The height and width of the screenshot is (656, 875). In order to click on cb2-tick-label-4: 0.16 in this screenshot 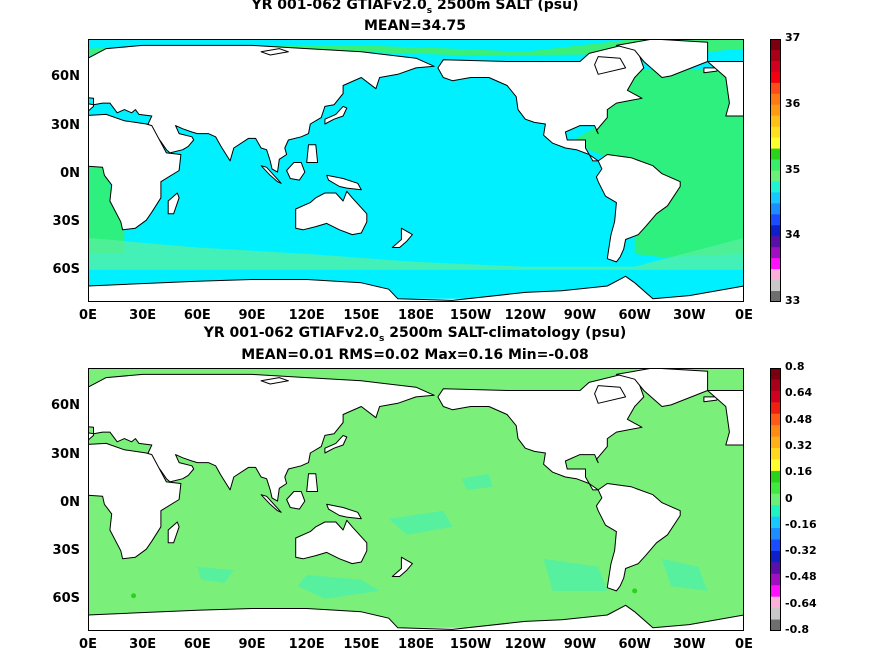, I will do `click(799, 472)`.